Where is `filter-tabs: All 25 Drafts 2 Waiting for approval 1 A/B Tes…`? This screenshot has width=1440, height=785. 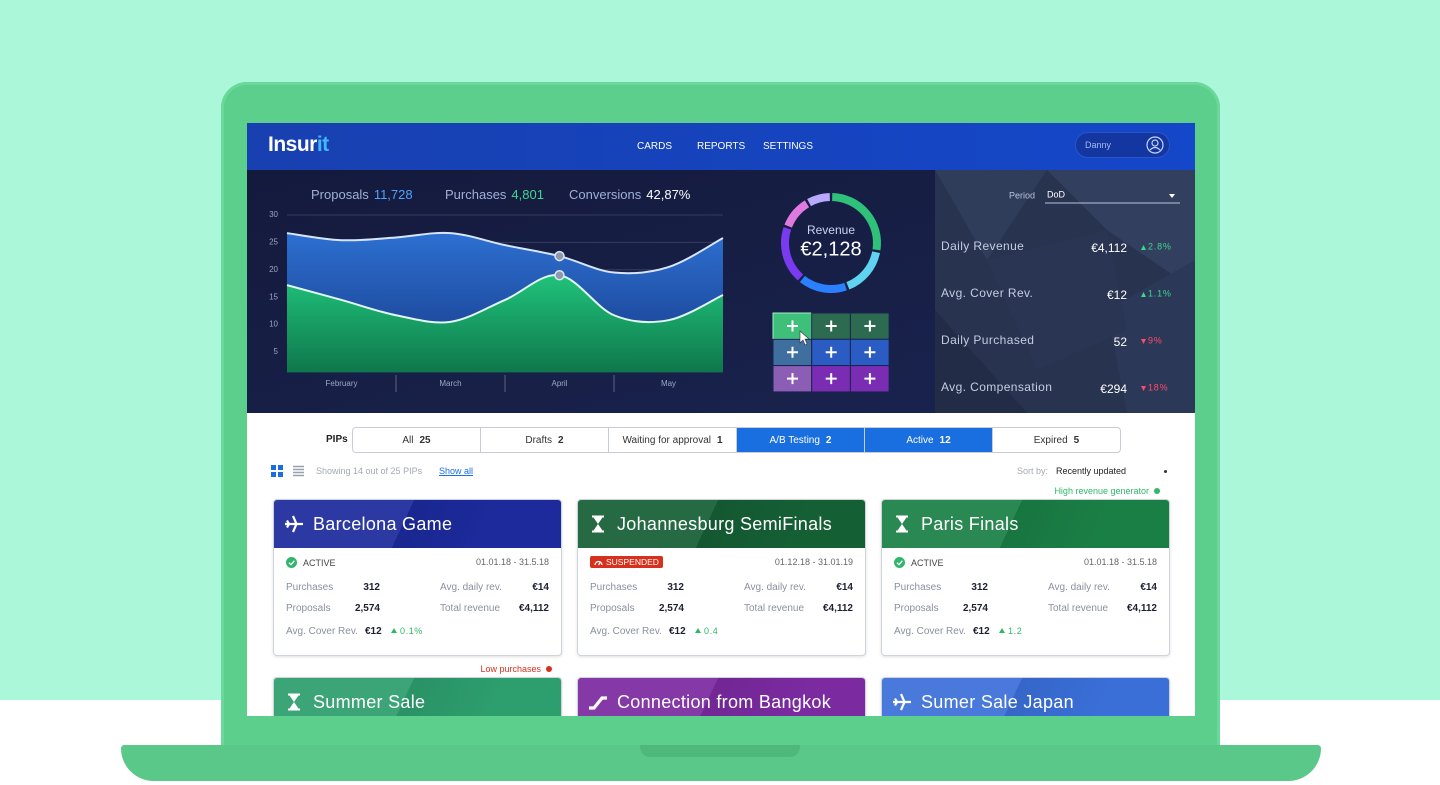
filter-tabs: All 25 Drafts 2 Waiting for approval 1 A/B Tes… is located at coordinates (736, 440).